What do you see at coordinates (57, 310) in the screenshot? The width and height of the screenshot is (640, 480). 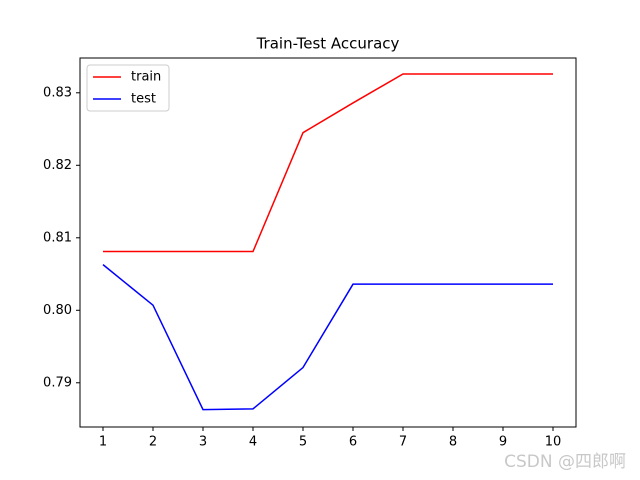 I see `y-tick-label: 0.80` at bounding box center [57, 310].